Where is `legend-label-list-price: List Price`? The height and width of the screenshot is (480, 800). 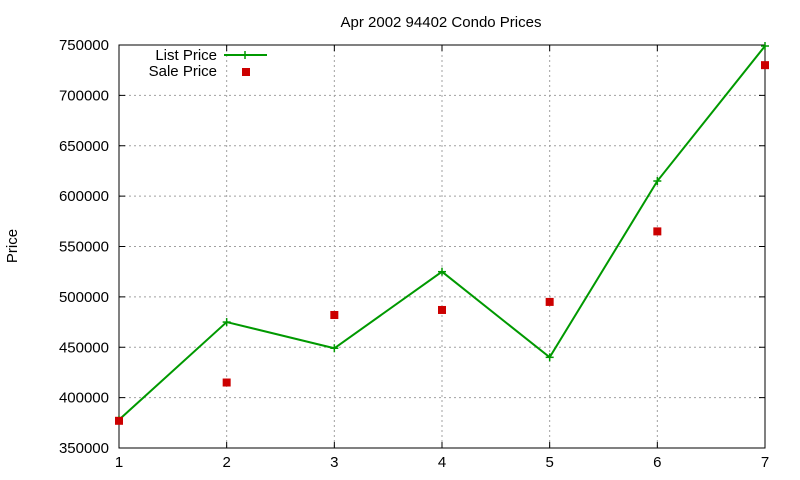 legend-label-list-price: List Price is located at coordinates (186, 55).